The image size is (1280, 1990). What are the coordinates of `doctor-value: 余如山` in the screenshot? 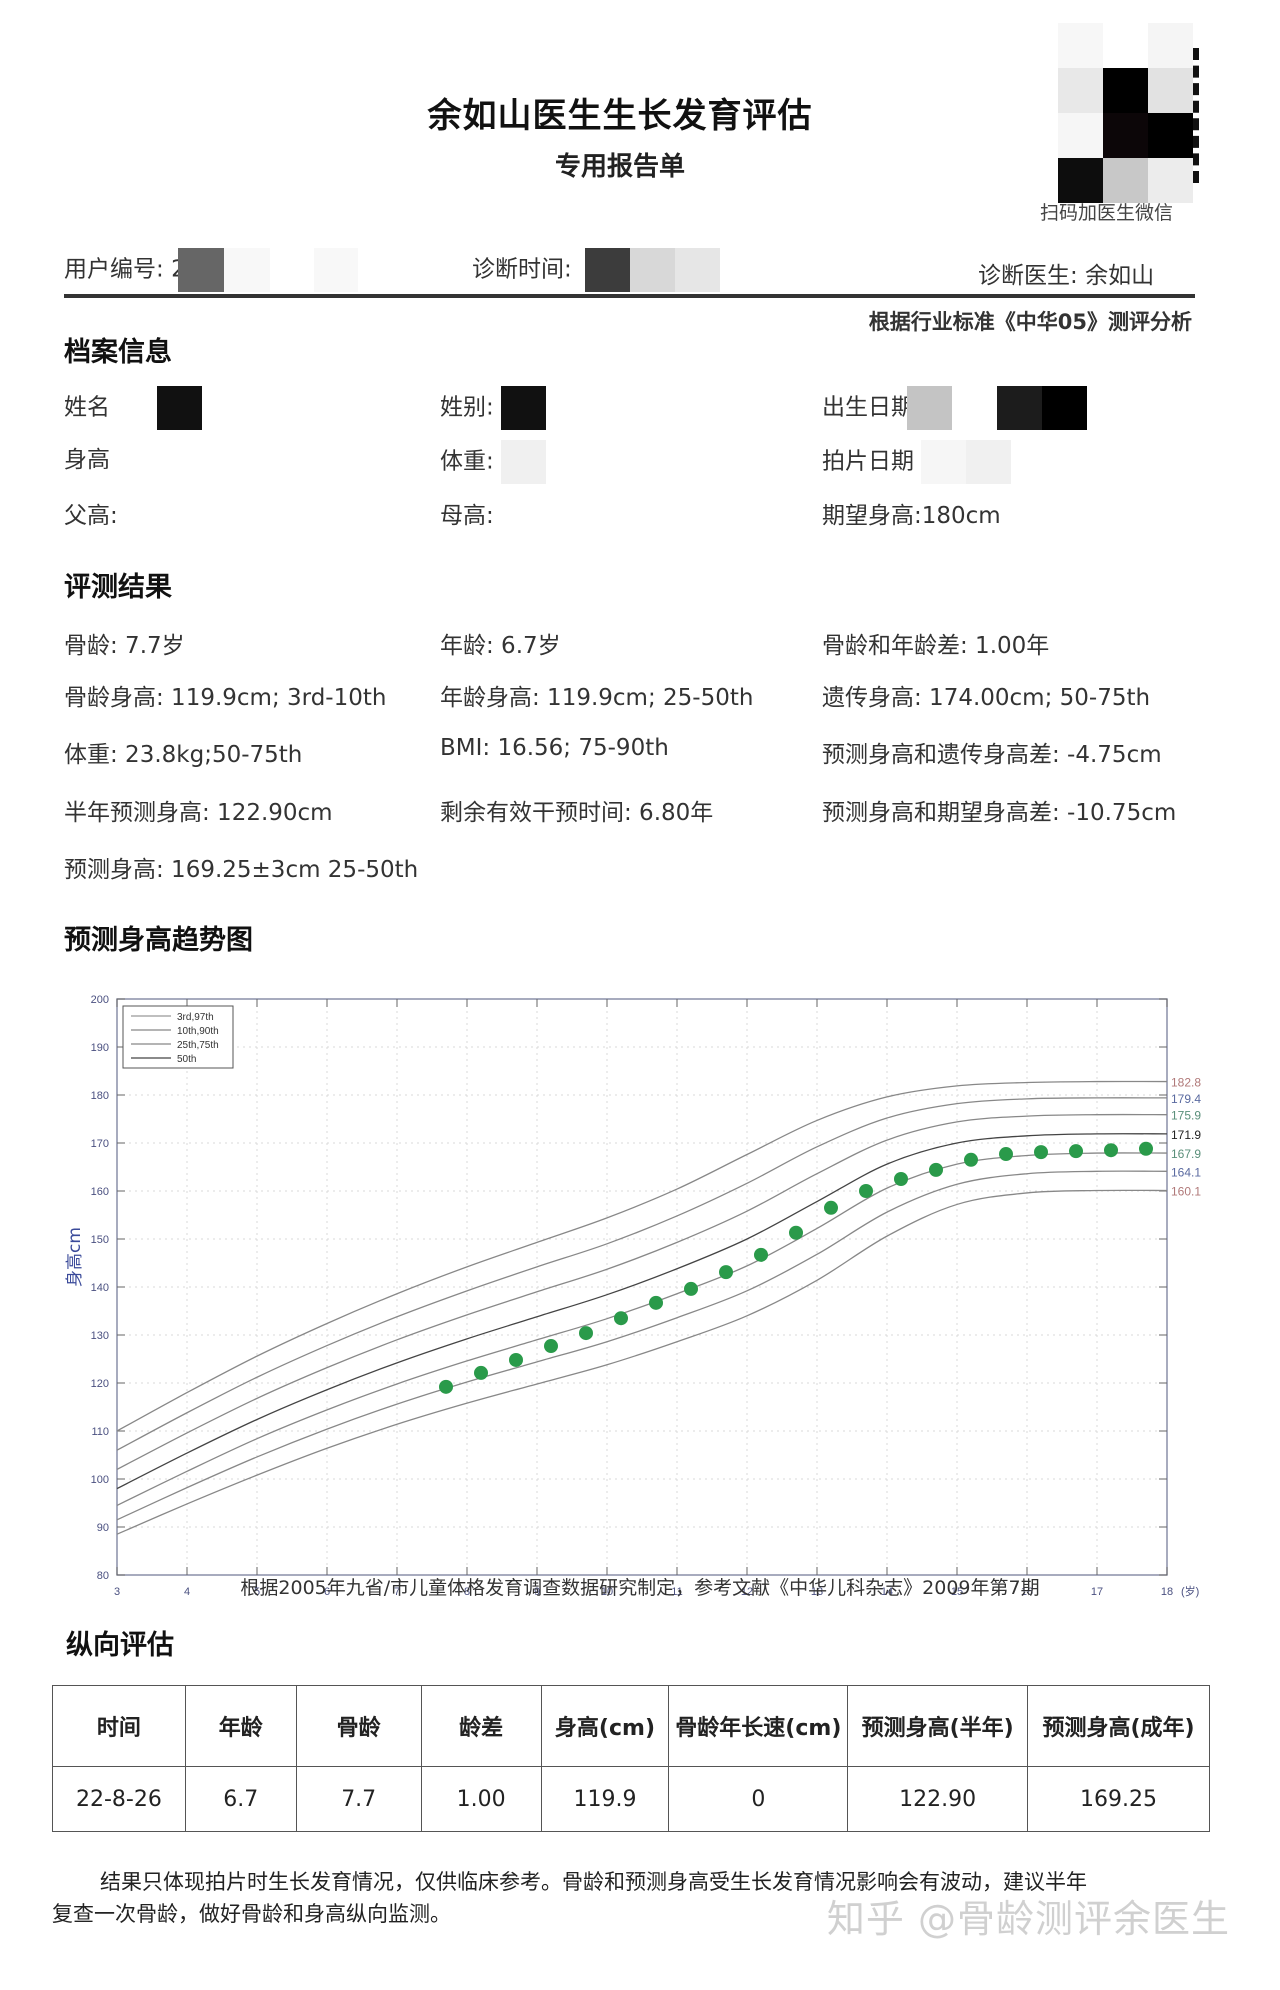 It's located at (1120, 276).